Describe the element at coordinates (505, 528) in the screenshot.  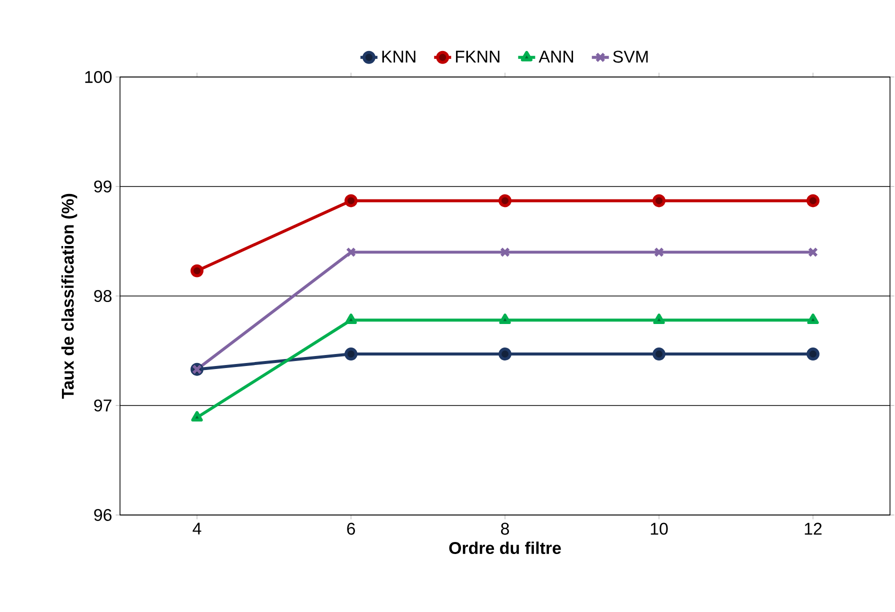
I see `x-tick-label: 8` at that location.